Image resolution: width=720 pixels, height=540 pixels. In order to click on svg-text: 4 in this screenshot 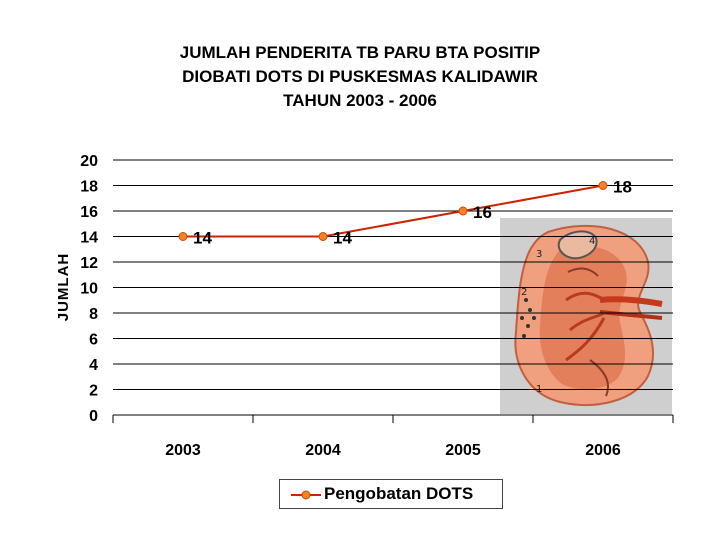, I will do `click(592, 241)`.